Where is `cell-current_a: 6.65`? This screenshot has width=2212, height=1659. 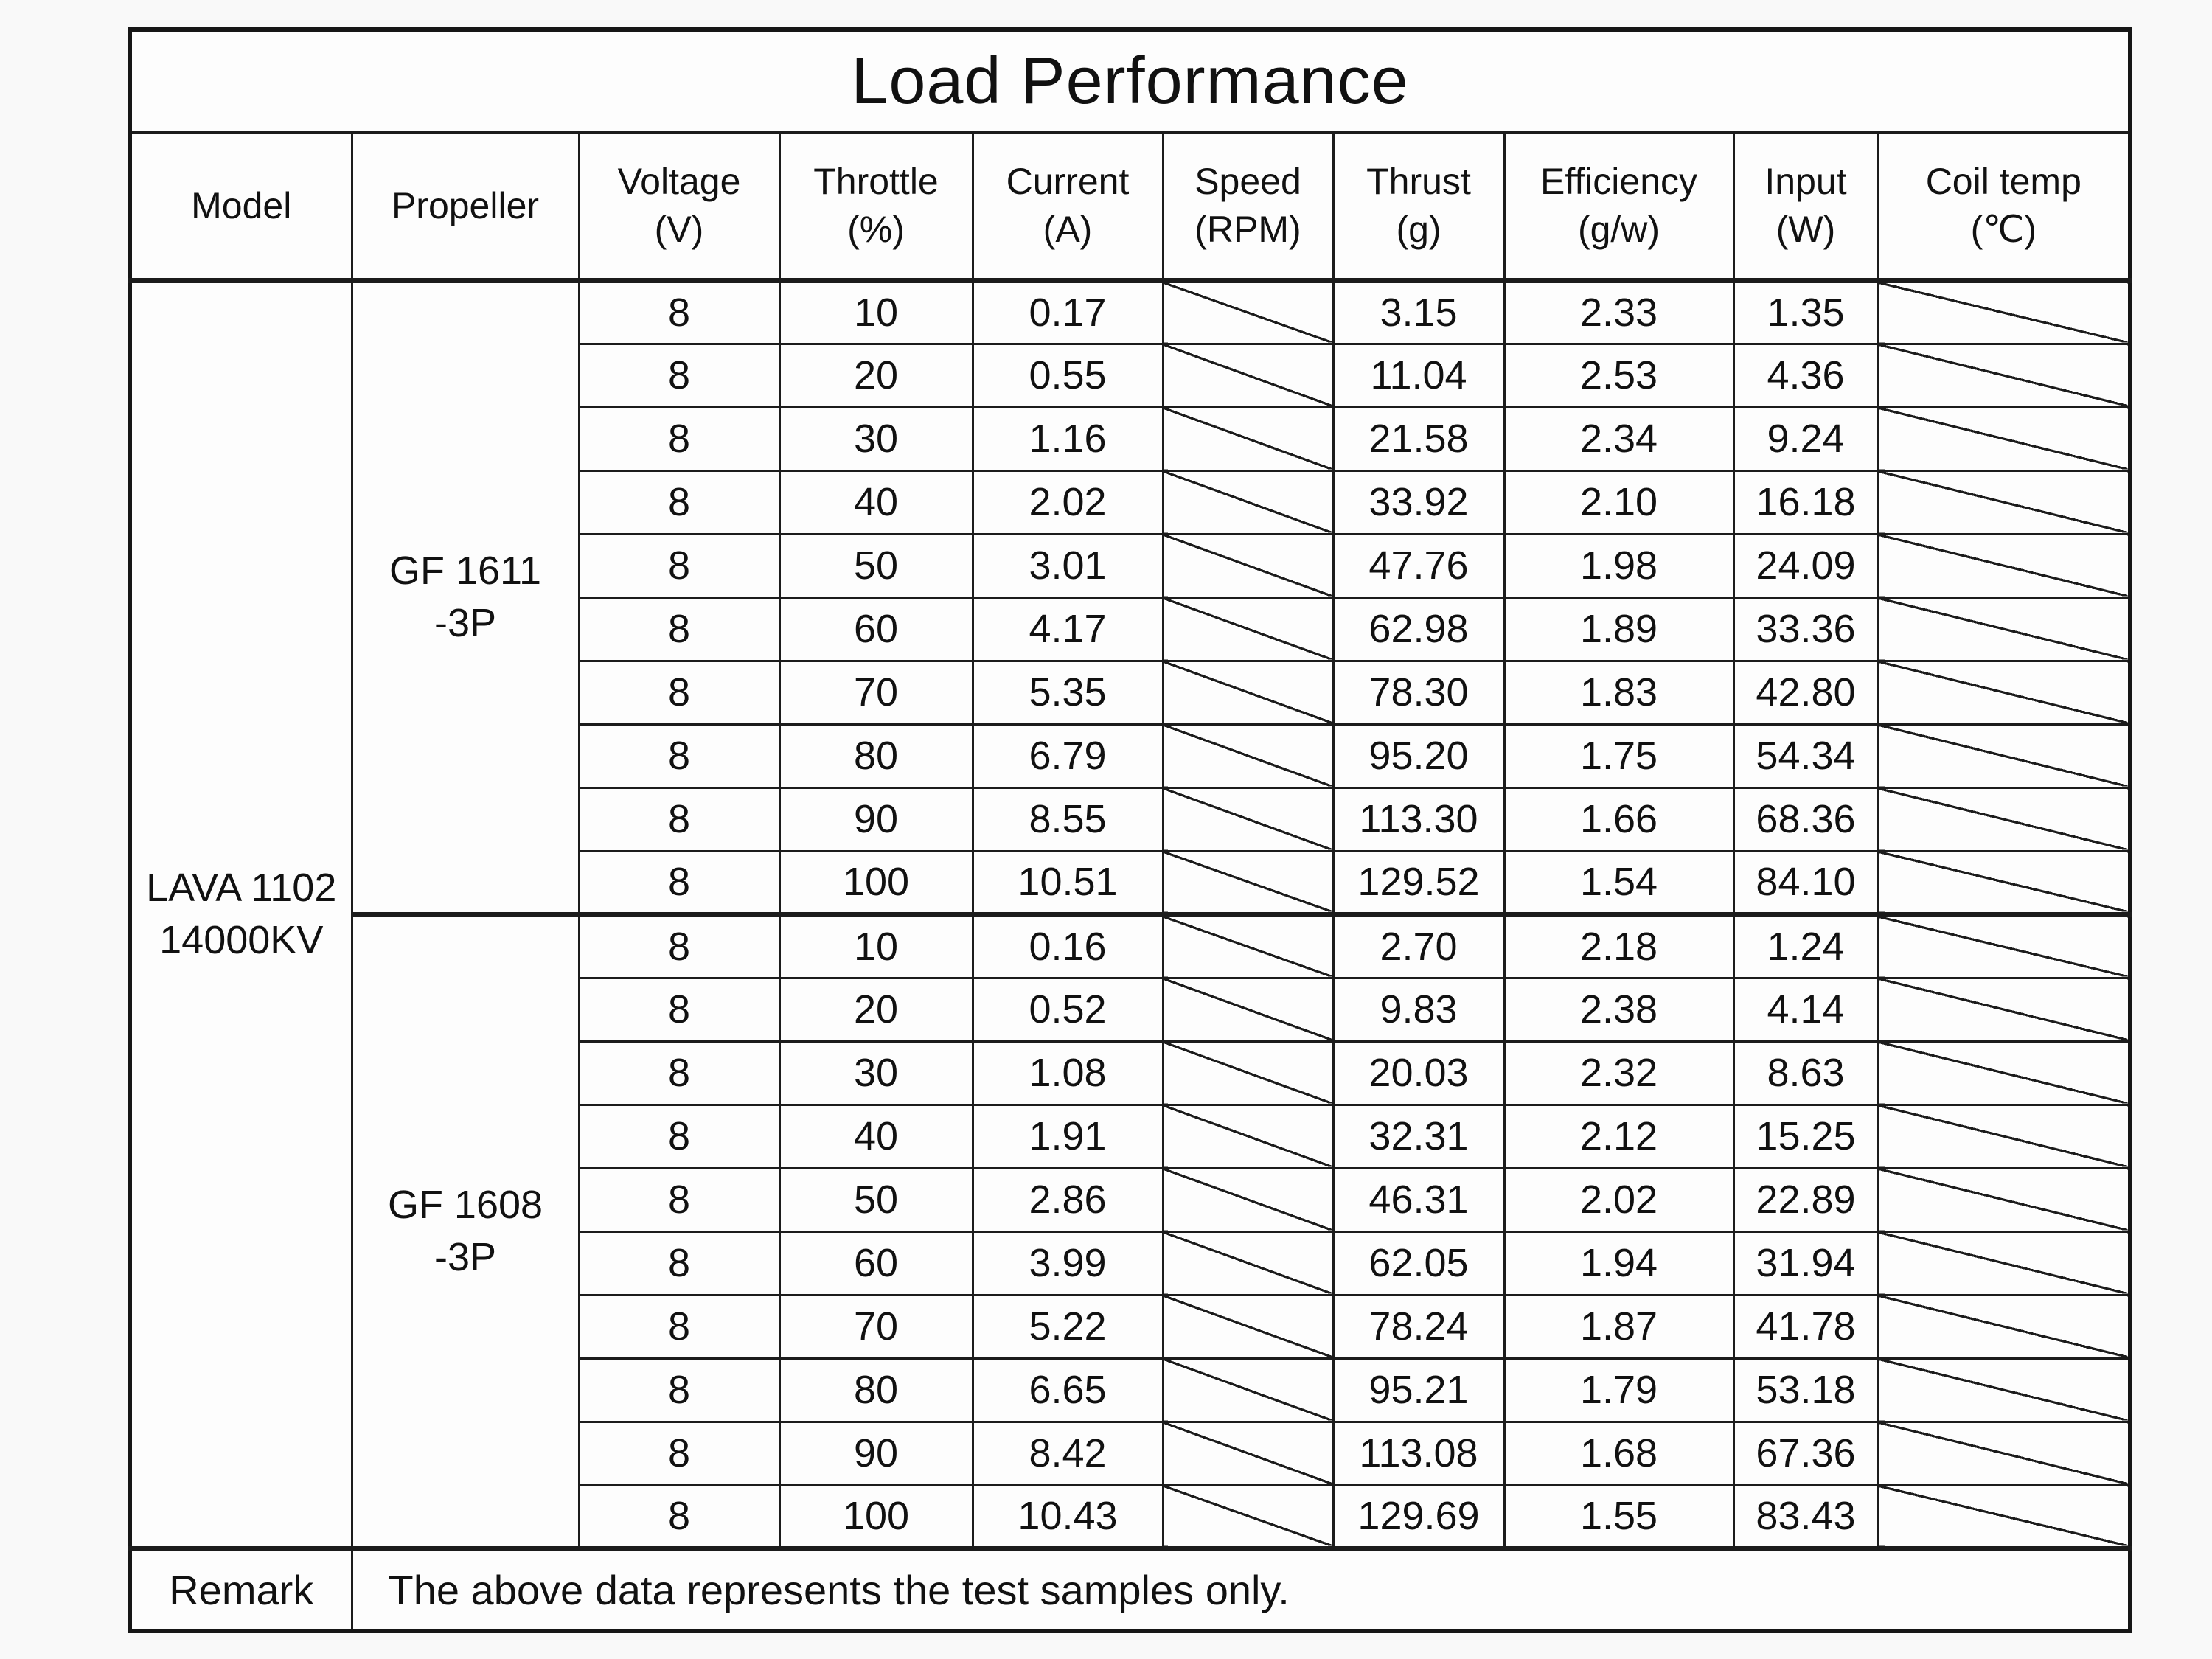 cell-current_a: 6.65 is located at coordinates (1067, 1390).